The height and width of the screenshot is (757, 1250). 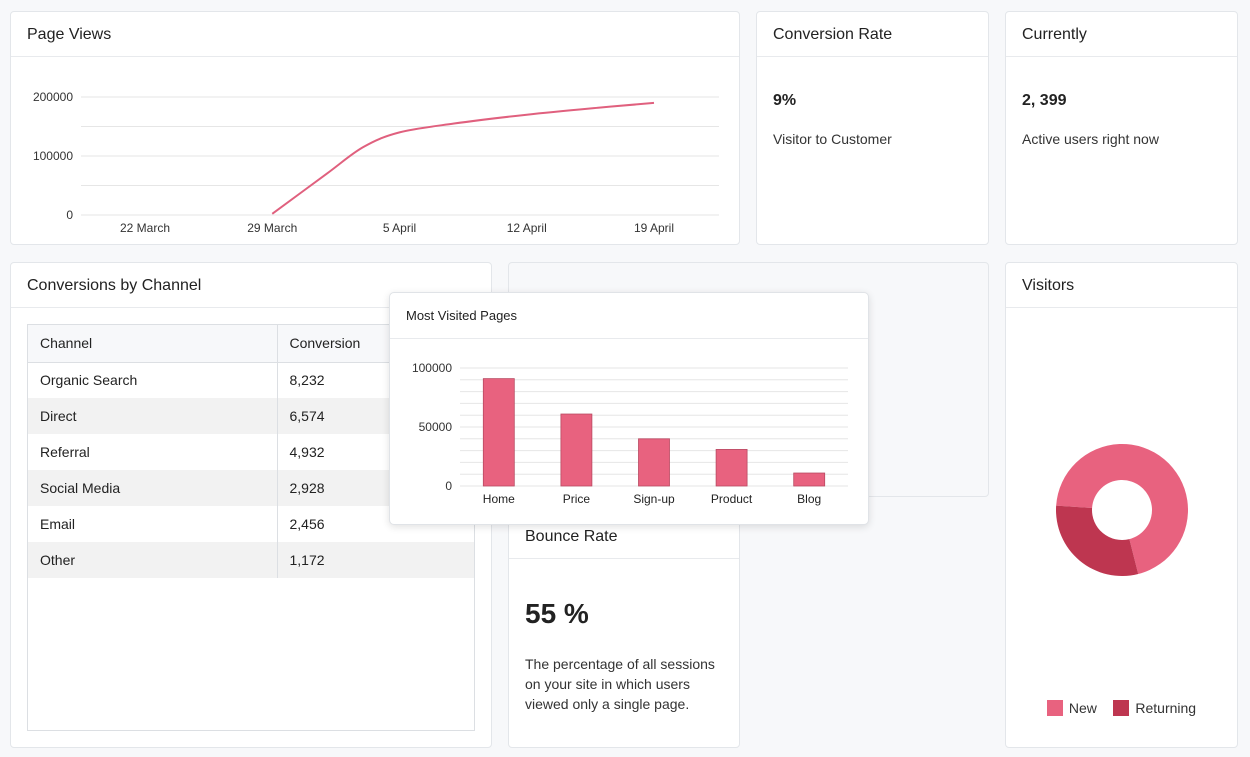 I want to click on page-views-series-line, so click(x=463, y=158).